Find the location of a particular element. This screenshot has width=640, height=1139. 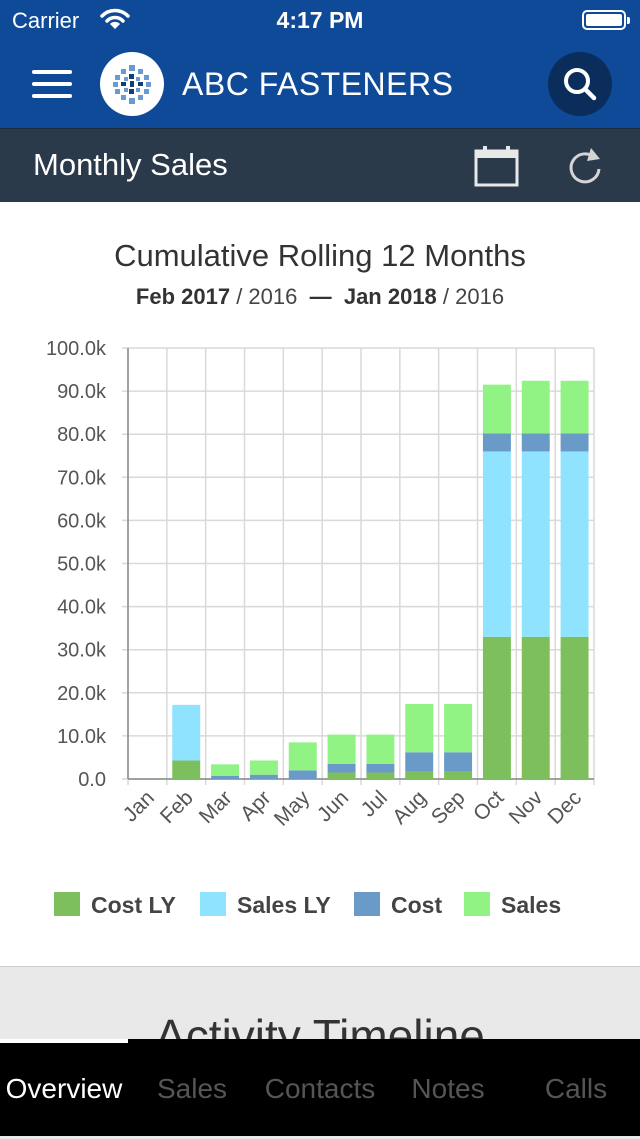

tab-sales: Sales is located at coordinates (192, 1088).